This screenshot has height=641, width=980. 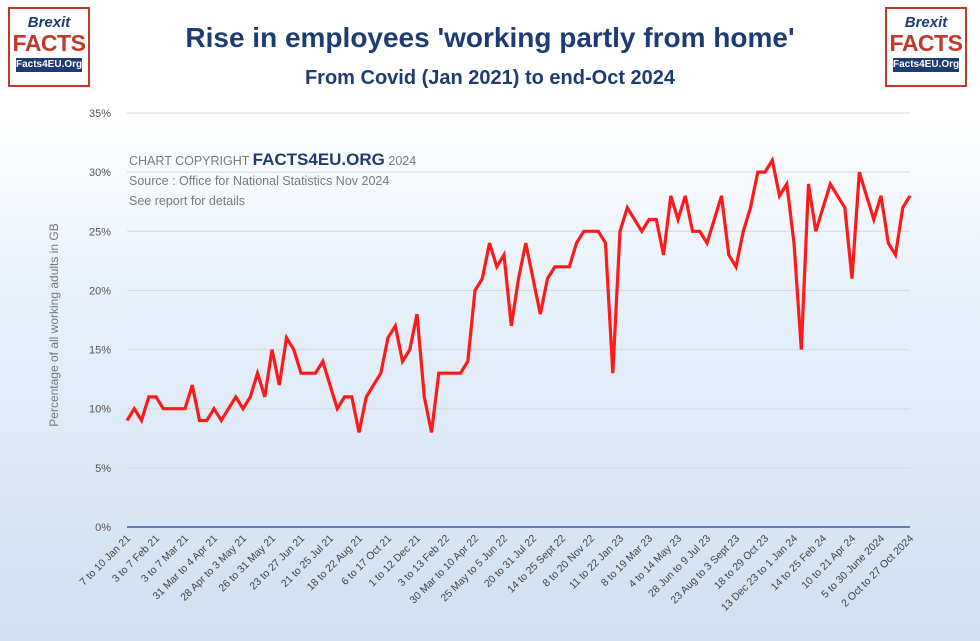 What do you see at coordinates (100, 232) in the screenshot?
I see `y-tick-label: 25%` at bounding box center [100, 232].